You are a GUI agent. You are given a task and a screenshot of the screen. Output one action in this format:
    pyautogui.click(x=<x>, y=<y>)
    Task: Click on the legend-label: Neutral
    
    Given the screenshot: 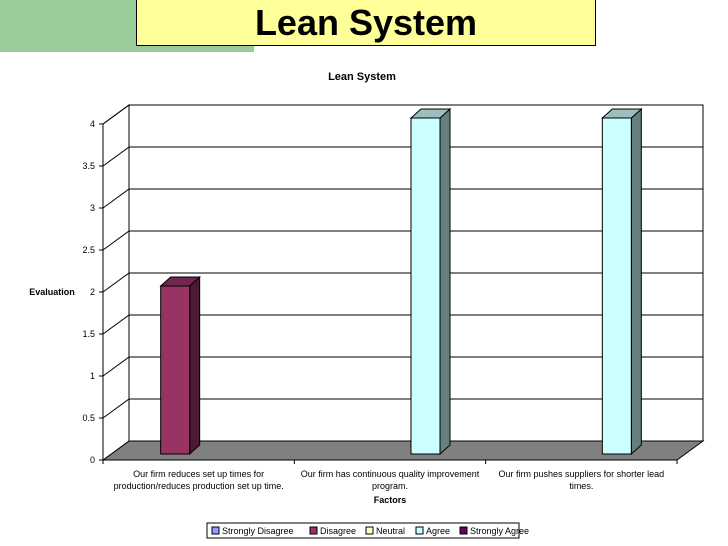 What is the action you would take?
    pyautogui.click(x=390, y=531)
    